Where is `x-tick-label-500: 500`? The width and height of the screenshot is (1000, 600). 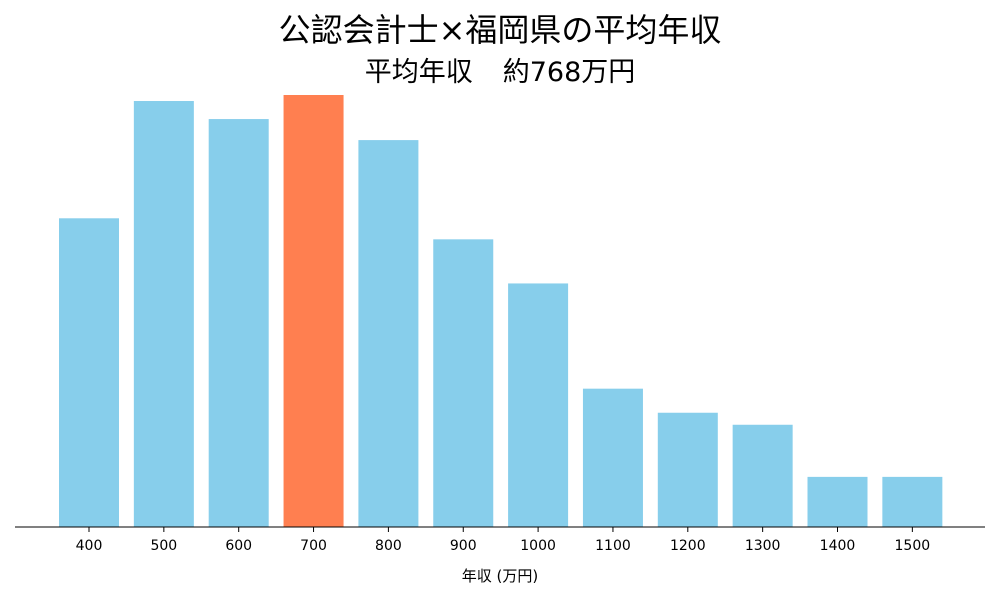 x-tick-label-500: 500 is located at coordinates (163, 546).